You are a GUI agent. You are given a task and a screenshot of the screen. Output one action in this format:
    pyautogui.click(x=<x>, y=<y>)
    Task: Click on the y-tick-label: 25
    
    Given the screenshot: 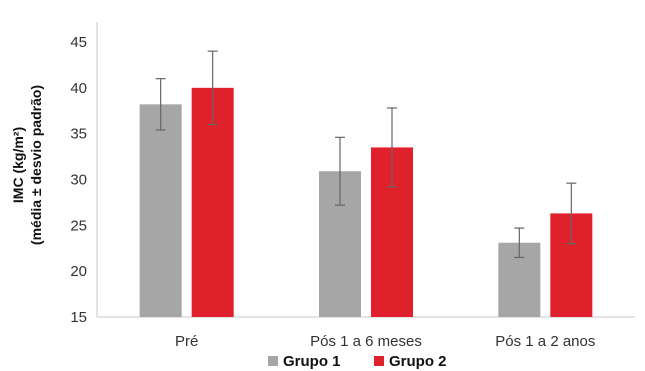 What is the action you would take?
    pyautogui.click(x=78, y=225)
    